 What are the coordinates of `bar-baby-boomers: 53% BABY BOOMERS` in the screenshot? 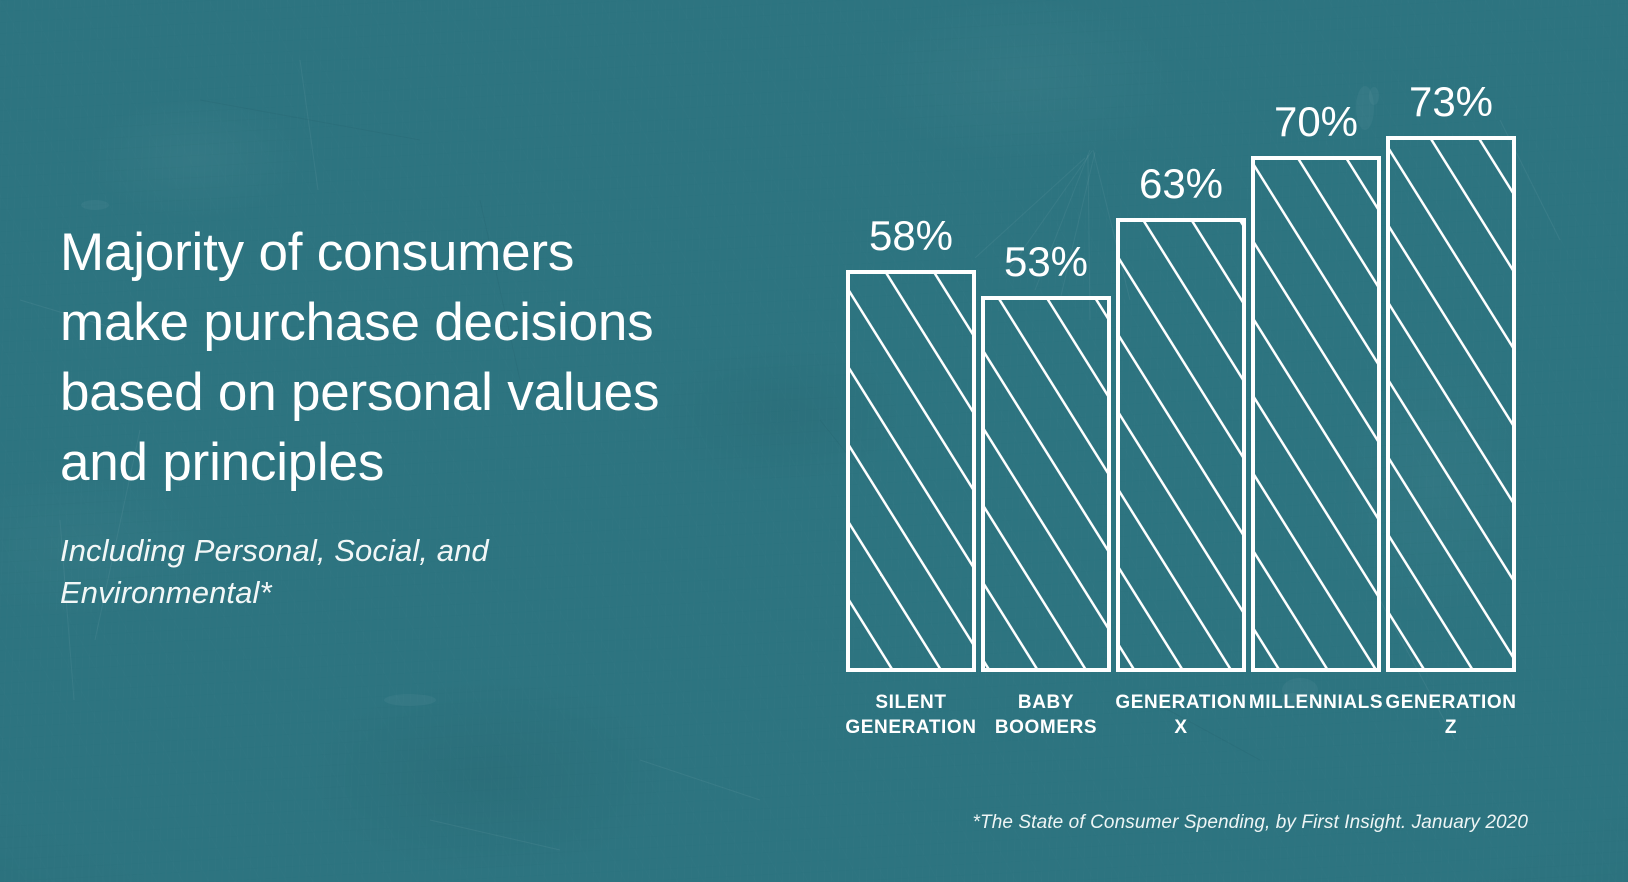 It's located at (1046, 488).